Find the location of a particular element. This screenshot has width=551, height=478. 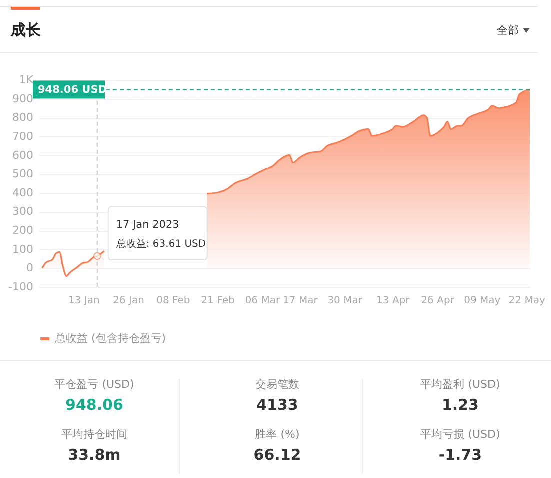

x-tick-label: 22 May is located at coordinates (527, 301).